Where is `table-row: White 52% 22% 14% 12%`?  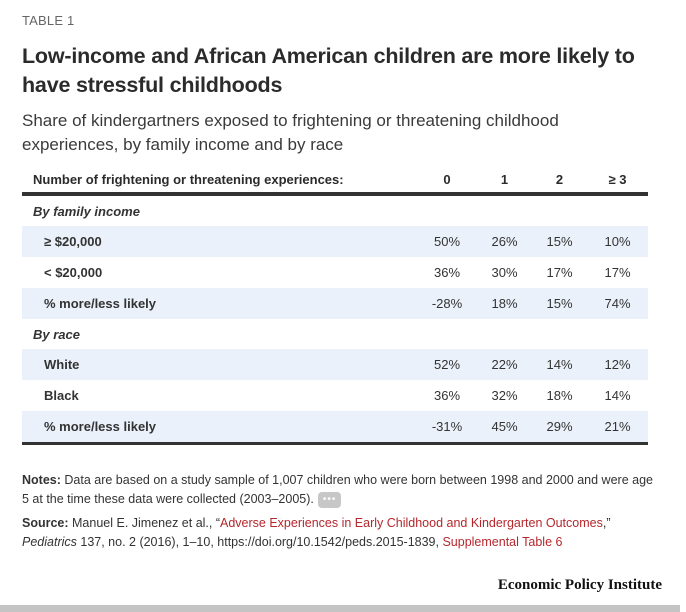 table-row: White 52% 22% 14% 12% is located at coordinates (335, 364).